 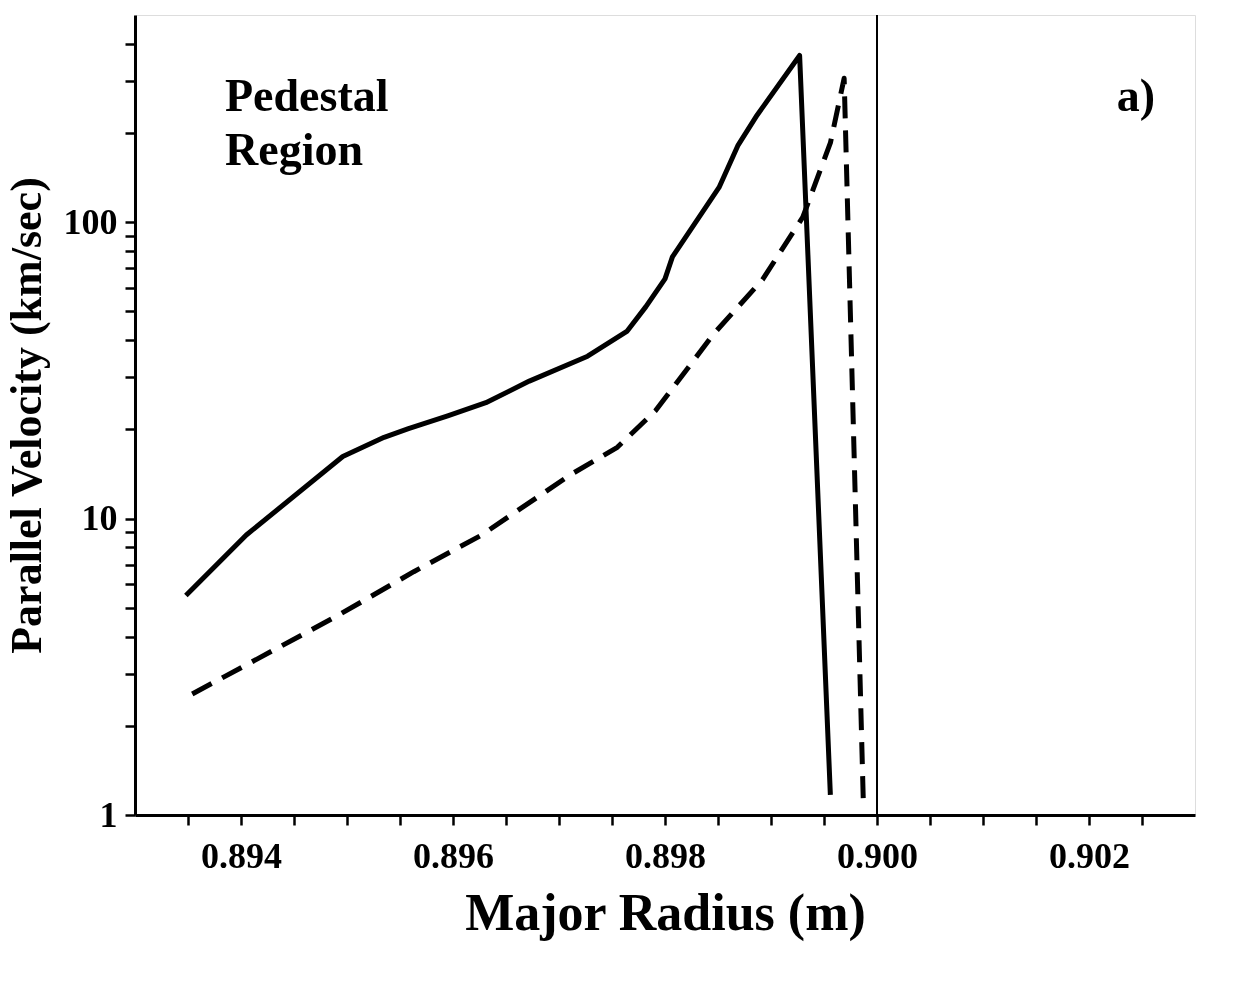 What do you see at coordinates (665, 912) in the screenshot?
I see `x-axis-title: Major Radius (m)` at bounding box center [665, 912].